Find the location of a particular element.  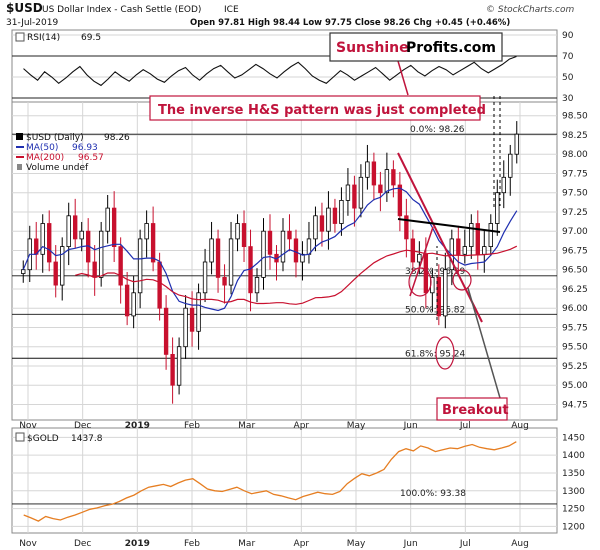

price-x-tick-label: Feb is located at coordinates (192, 426).